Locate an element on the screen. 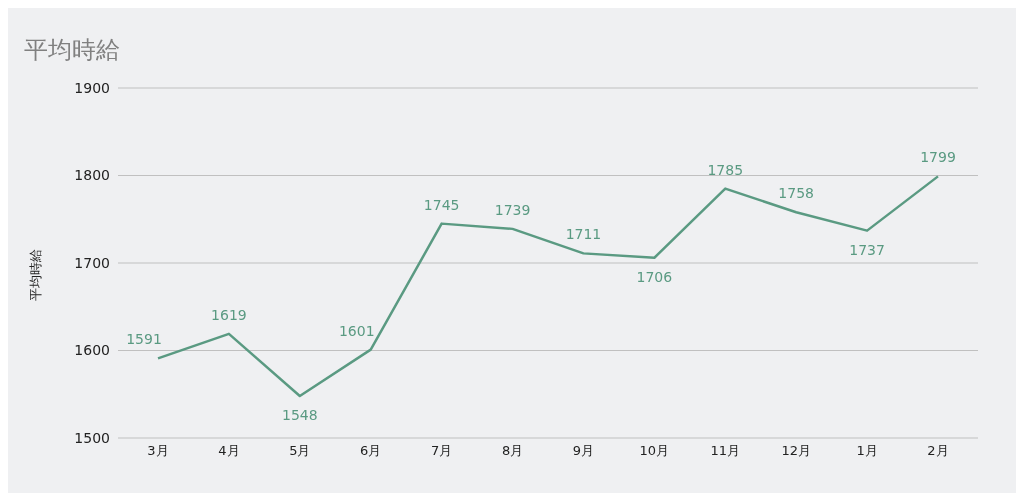  x-tick-label: 4月 is located at coordinates (229, 451).